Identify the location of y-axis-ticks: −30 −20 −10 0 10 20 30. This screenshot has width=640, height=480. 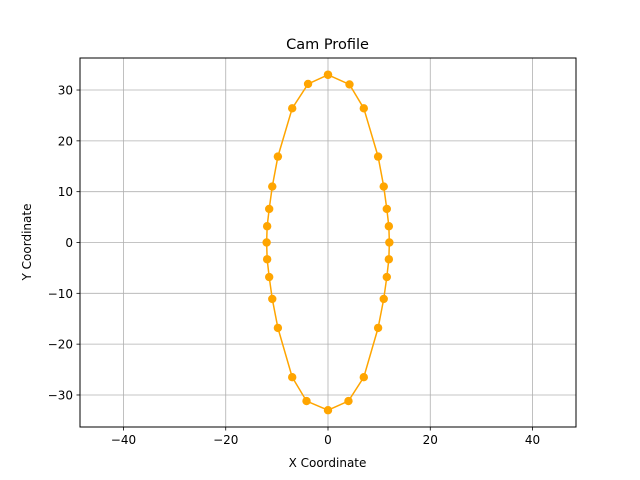
(64, 243).